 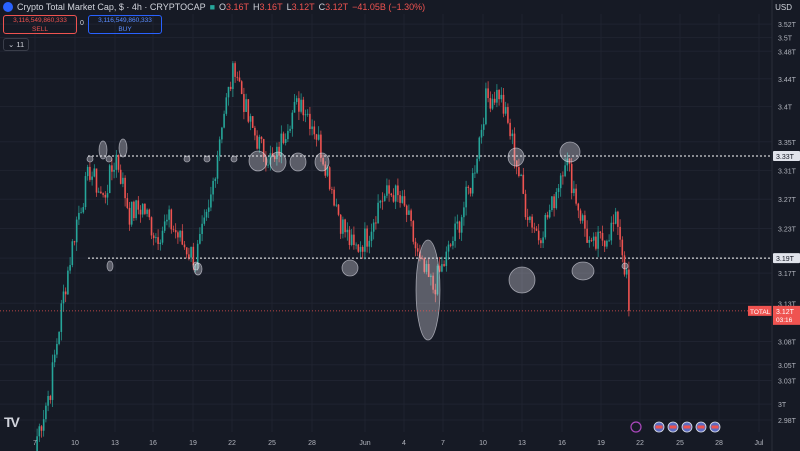 What do you see at coordinates (784, 320) in the screenshot?
I see `countdown-label: 03:16` at bounding box center [784, 320].